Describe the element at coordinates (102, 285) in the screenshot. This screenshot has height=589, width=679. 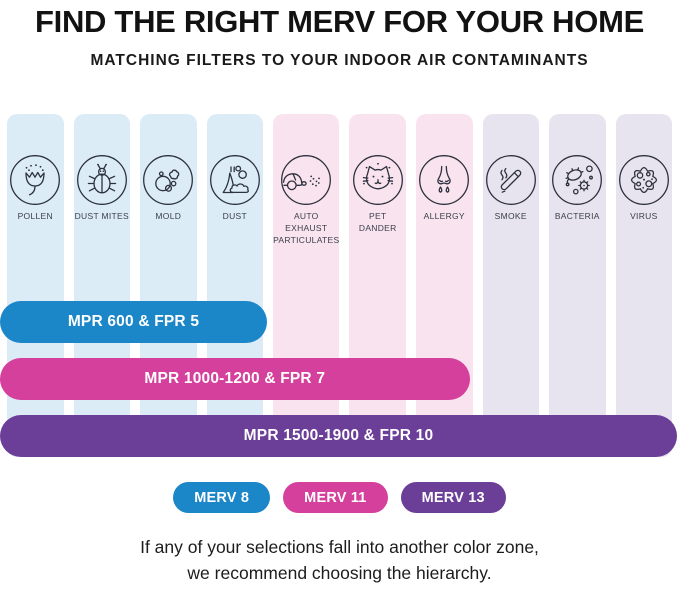
I see `contaminant-column-dust-mites: DUST MITES` at that location.